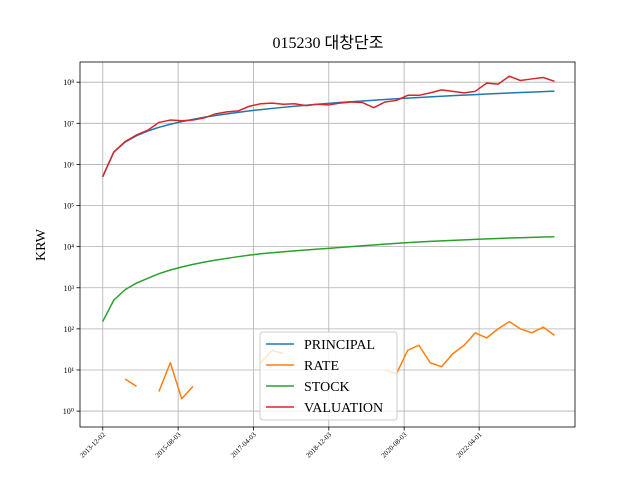 The width and height of the screenshot is (640, 485). Describe the element at coordinates (68, 82) in the screenshot. I see `y-tick-label: 10⁸` at that location.